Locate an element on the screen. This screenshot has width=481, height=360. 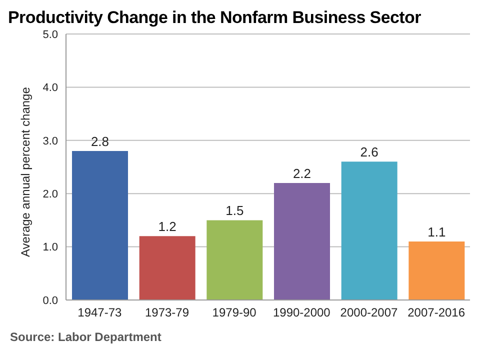
data-label: 1.2 is located at coordinates (167, 226).